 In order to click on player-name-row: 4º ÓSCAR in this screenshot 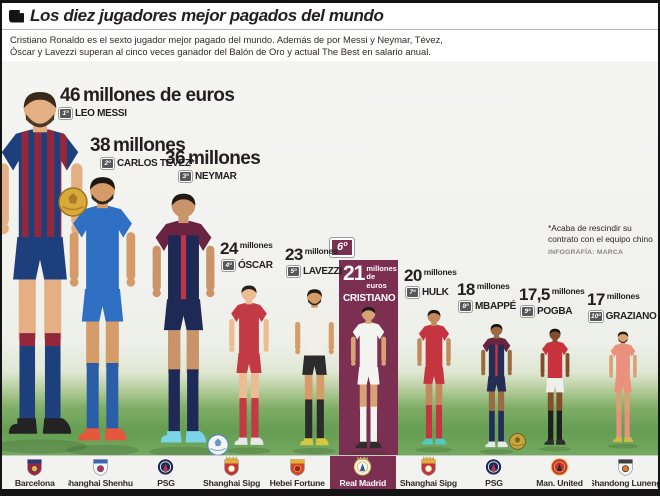, I will do `click(247, 266)`.